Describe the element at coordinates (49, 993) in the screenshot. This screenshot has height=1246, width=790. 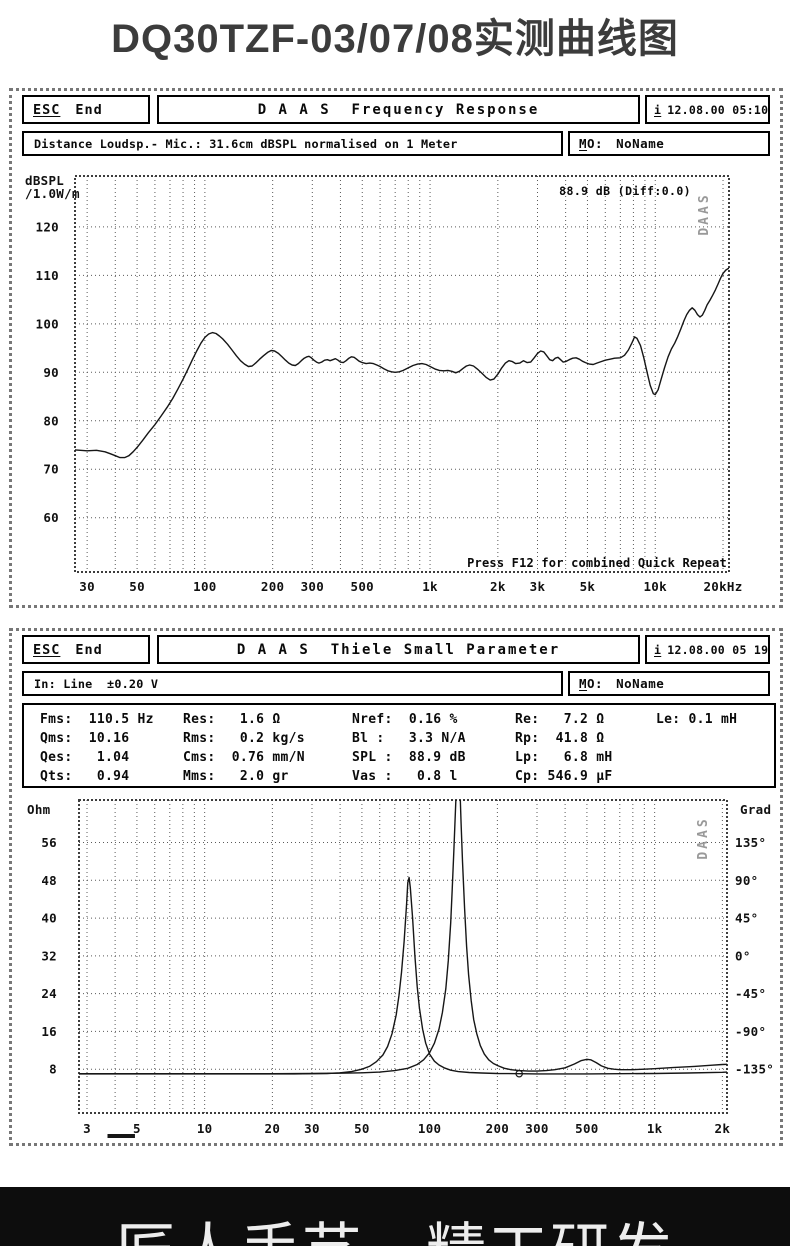
I see `y-axis-tick-label: 24` at that location.